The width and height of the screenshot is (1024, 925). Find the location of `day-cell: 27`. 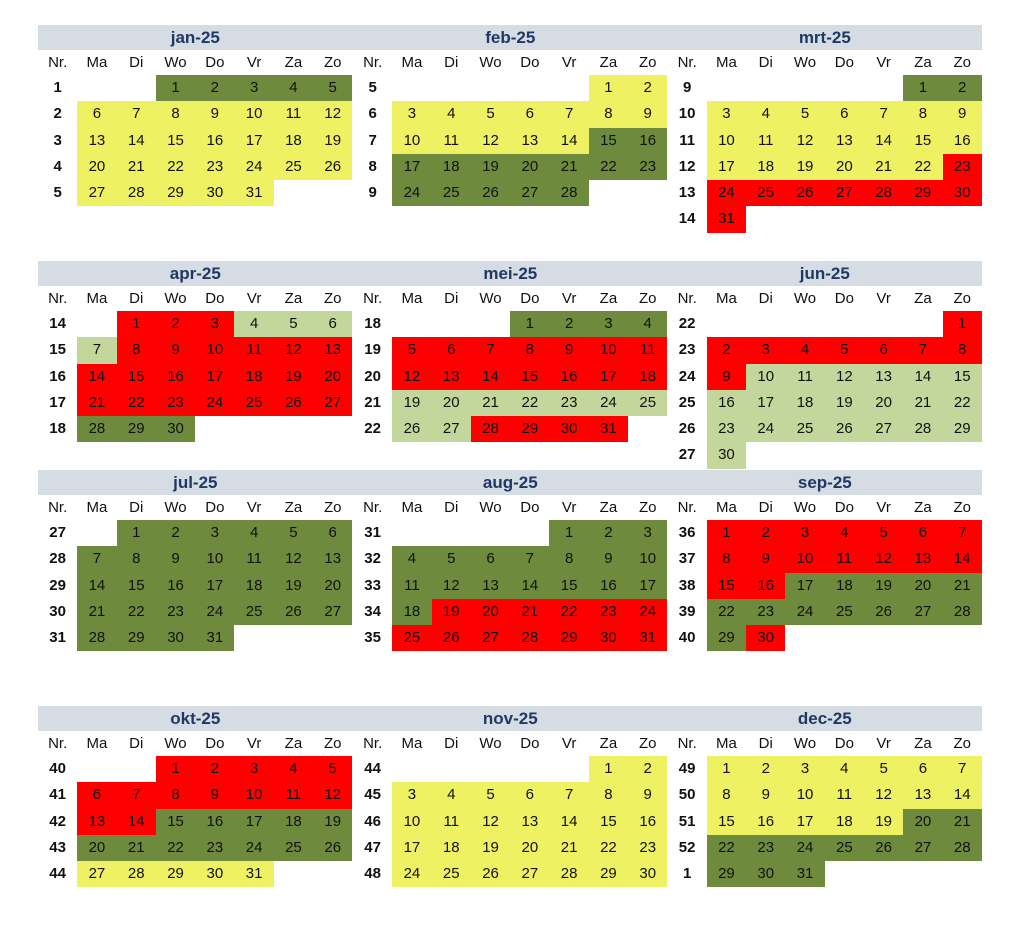

day-cell: 27 is located at coordinates (844, 193).